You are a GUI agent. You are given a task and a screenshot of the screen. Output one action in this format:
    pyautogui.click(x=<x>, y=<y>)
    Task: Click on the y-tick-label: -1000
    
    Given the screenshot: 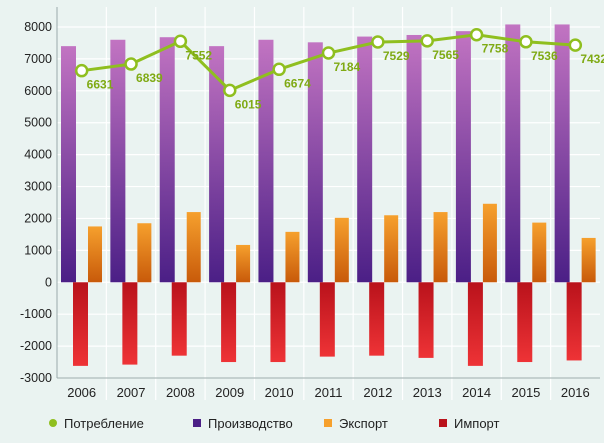 What is the action you would take?
    pyautogui.click(x=36, y=314)
    